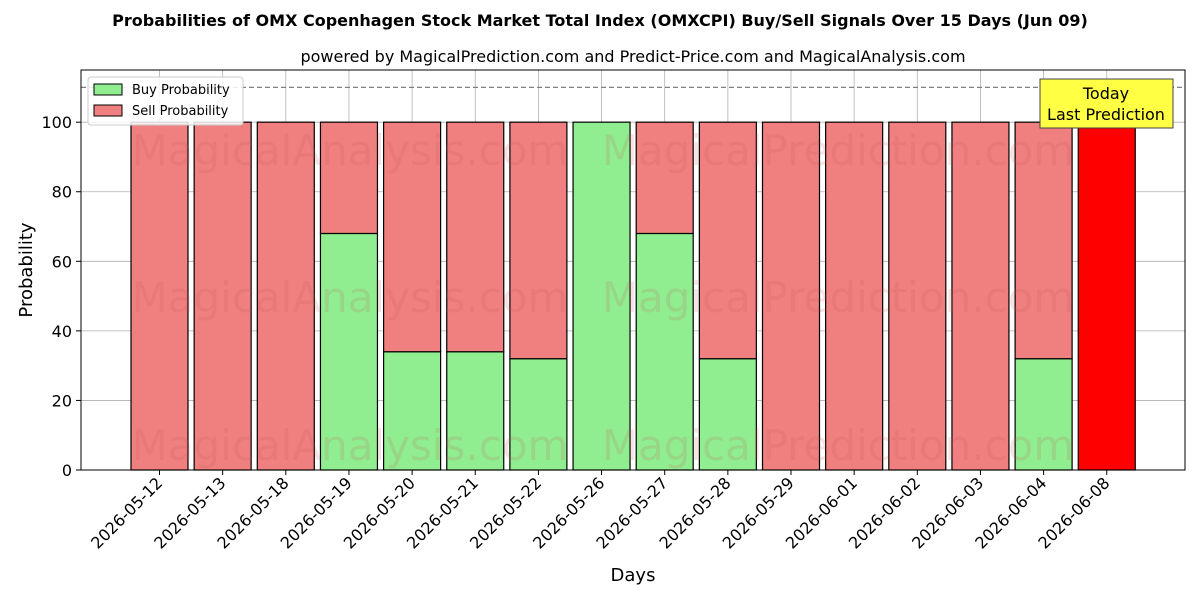 This screenshot has height=604, width=1200. Describe the element at coordinates (1105, 93) in the screenshot. I see `annotation-text: Today` at that location.